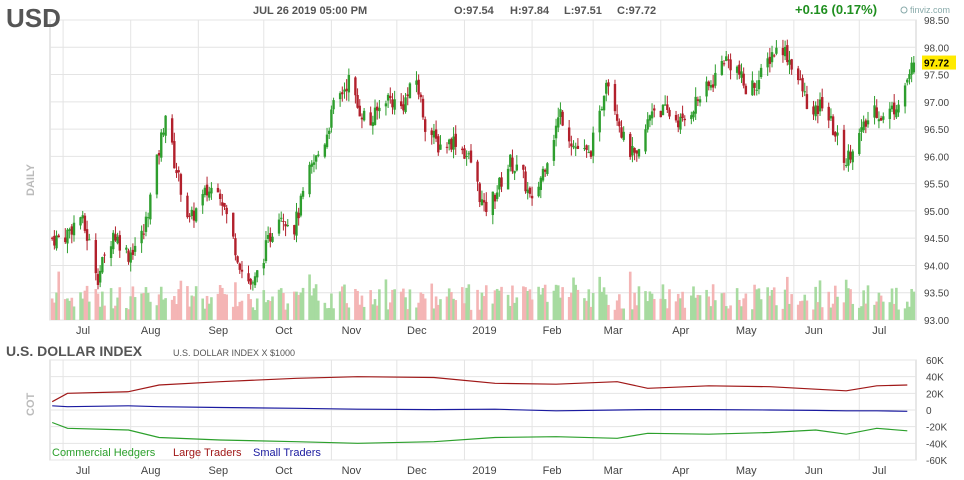 This screenshot has width=964, height=480. Describe the element at coordinates (552, 471) in the screenshot. I see `cot-month-label: Feb` at that location.